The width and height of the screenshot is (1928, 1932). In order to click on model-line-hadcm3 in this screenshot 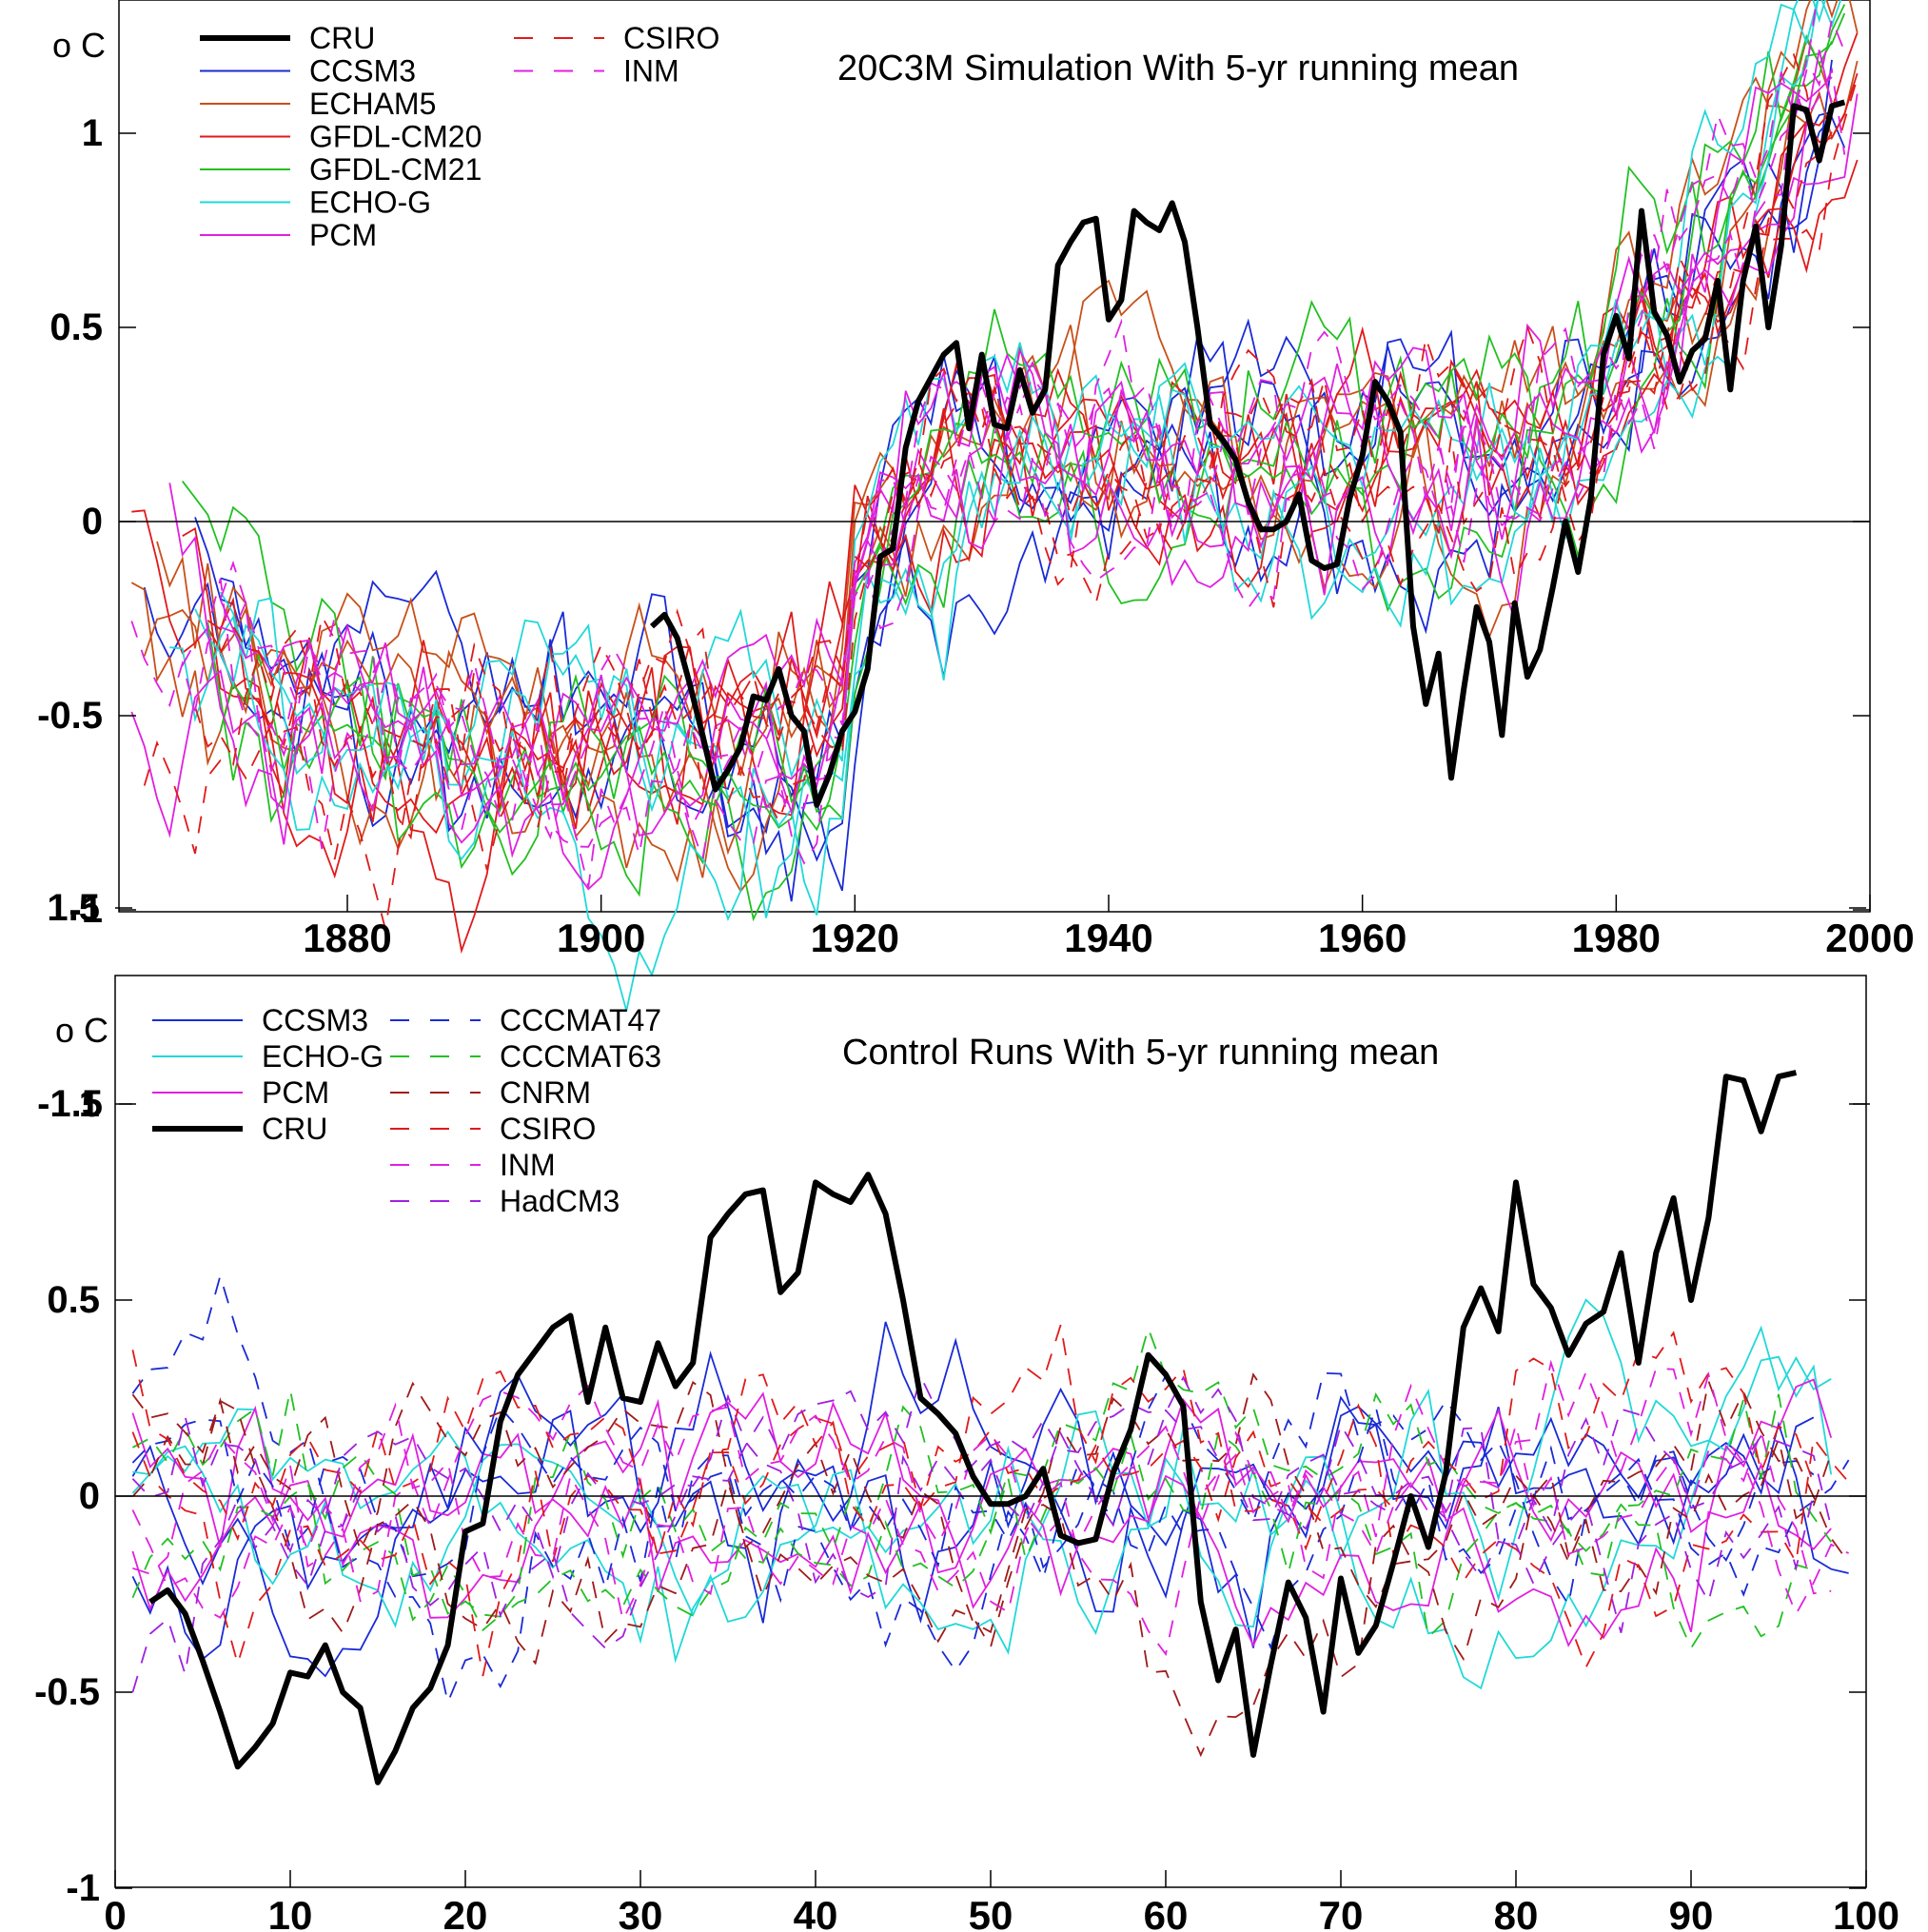, I will do `click(982, 1496)`.